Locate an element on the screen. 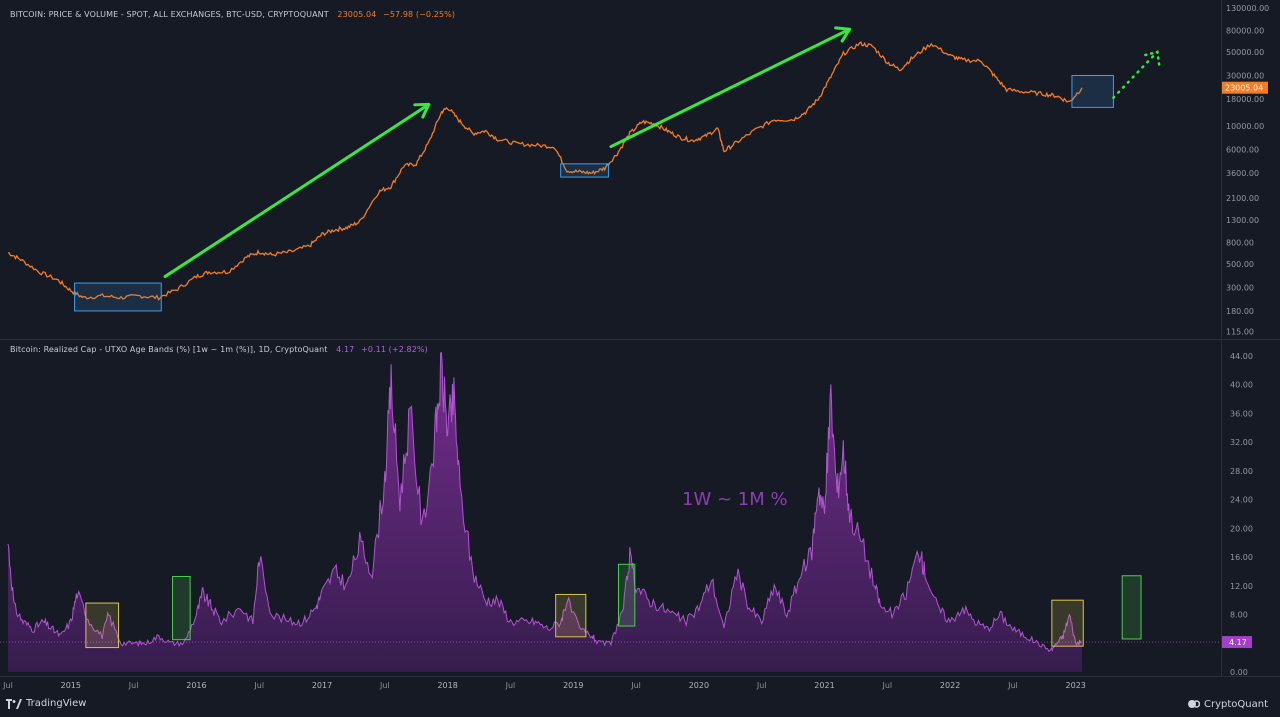 Image resolution: width=1280 pixels, height=717 pixels. cryptoquant-brand: CryptoQuant is located at coordinates (1228, 704).